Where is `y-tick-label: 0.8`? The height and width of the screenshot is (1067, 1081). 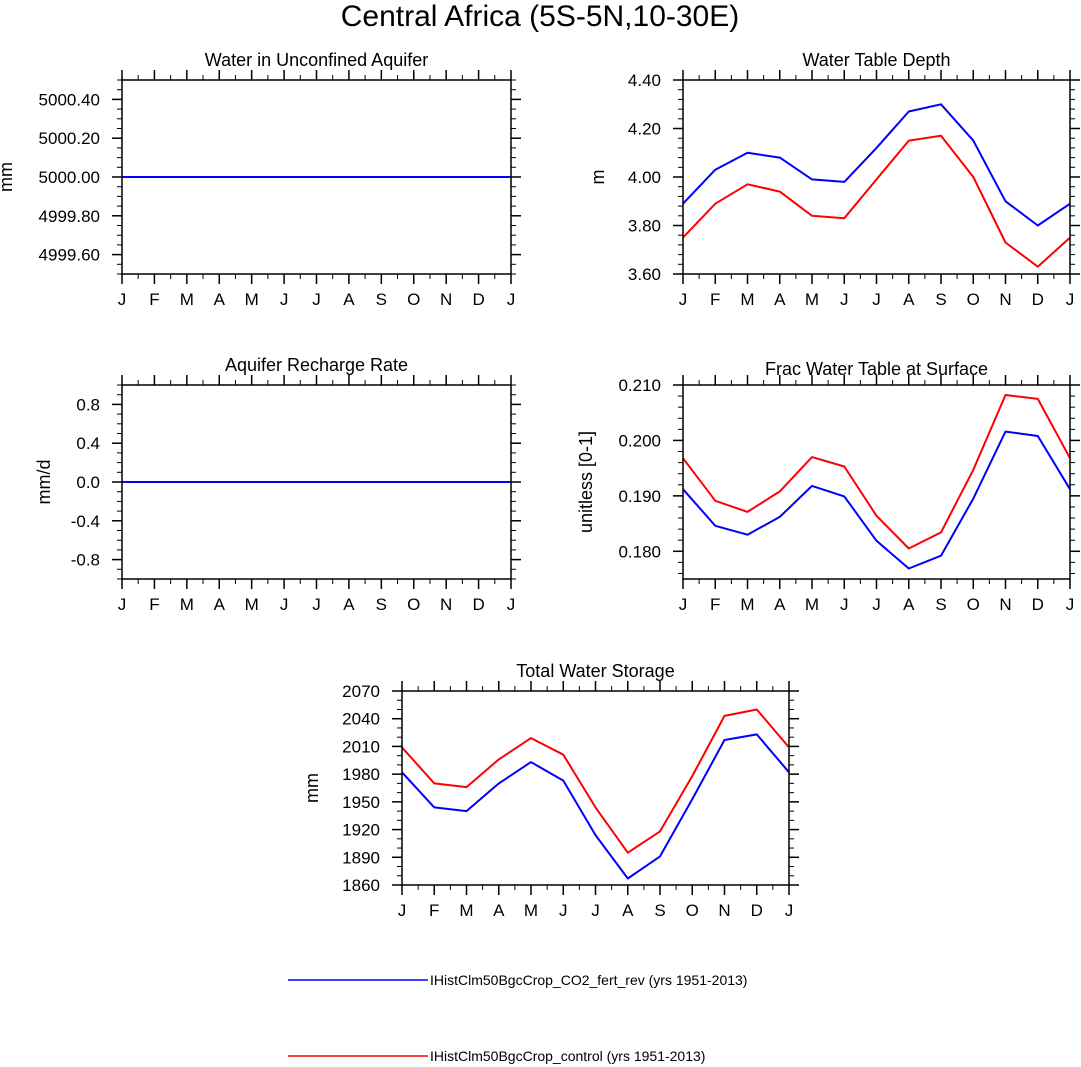 y-tick-label: 0.8 is located at coordinates (88, 404).